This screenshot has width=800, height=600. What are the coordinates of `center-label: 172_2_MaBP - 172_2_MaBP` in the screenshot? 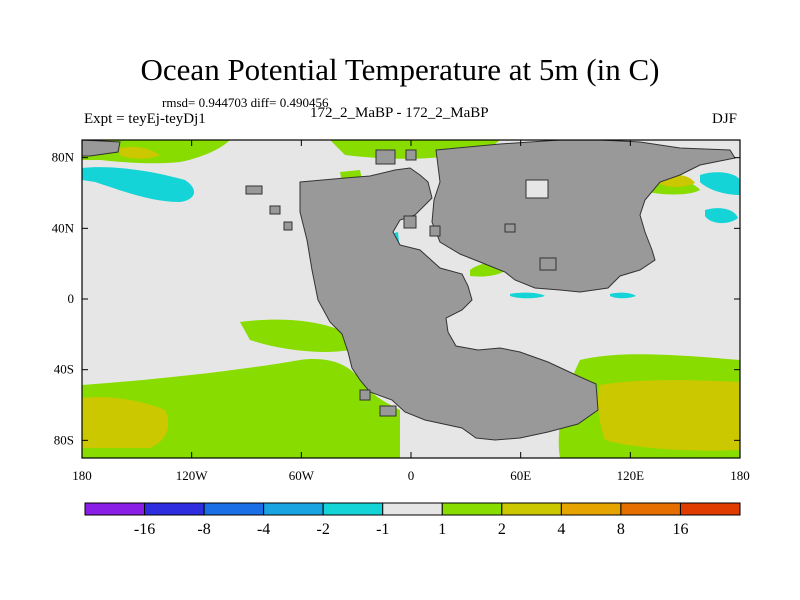 It's located at (399, 113).